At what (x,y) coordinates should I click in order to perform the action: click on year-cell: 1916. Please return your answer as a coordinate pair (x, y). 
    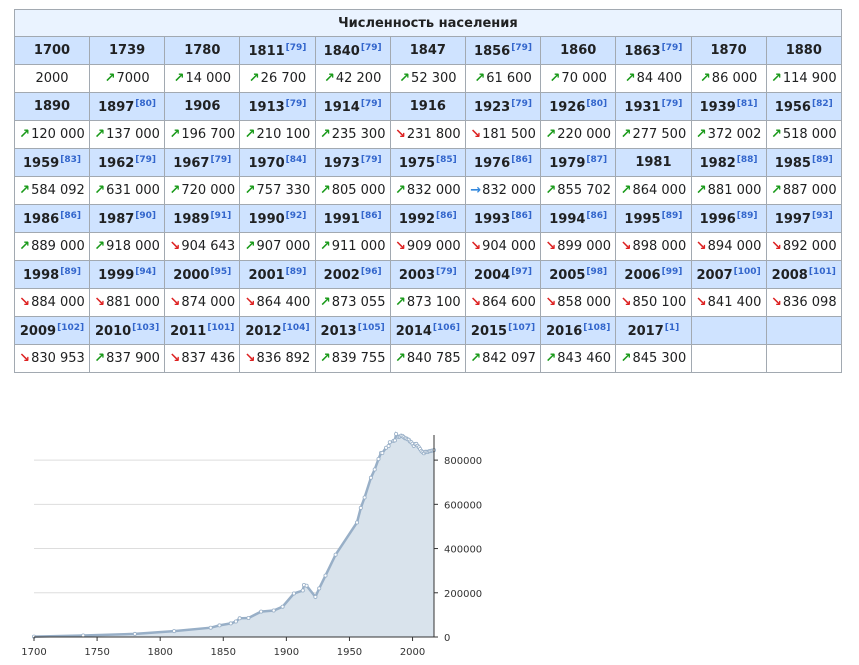
    Looking at the image, I should click on (427, 106).